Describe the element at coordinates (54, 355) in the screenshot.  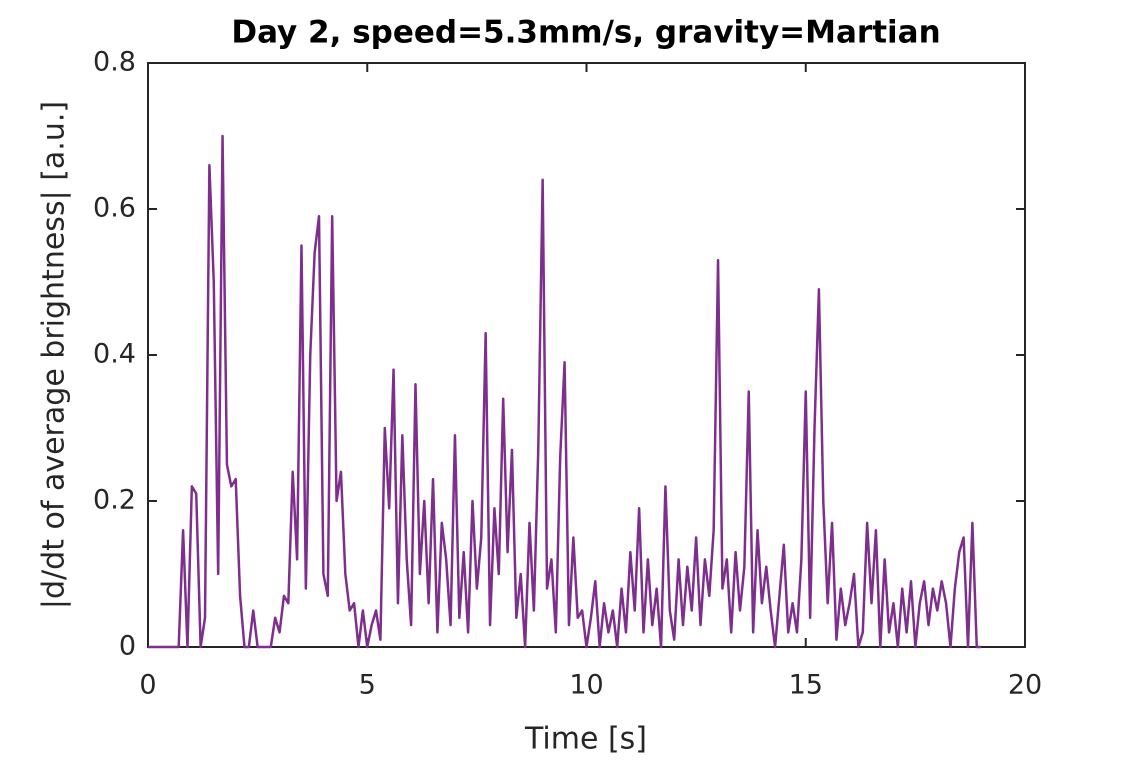
I see `y-axis-label: |d/dt of average brightness| [a.u.]` at that location.